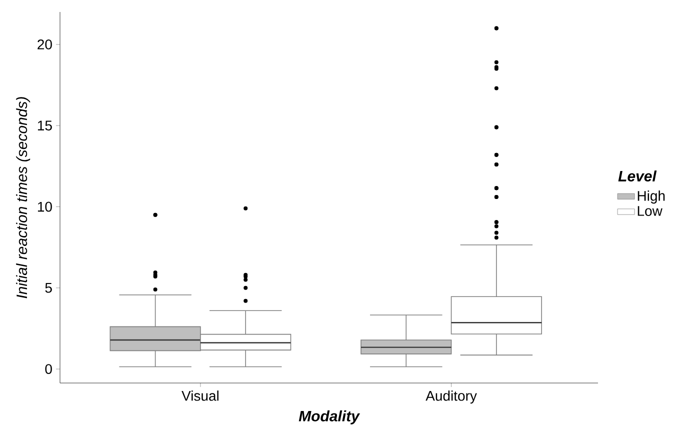  Describe the element at coordinates (651, 197) in the screenshot. I see `legend-label: High` at that location.